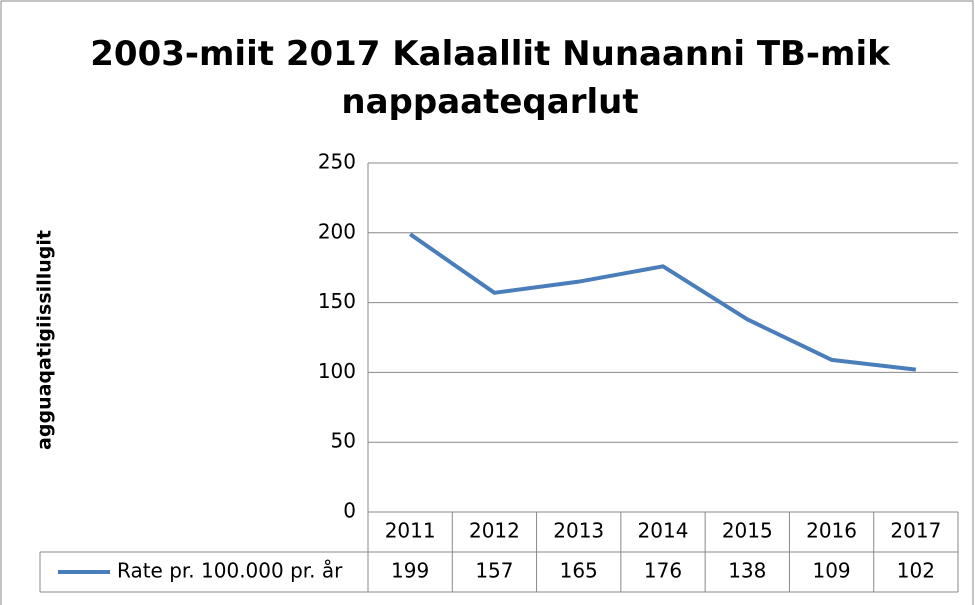 The height and width of the screenshot is (605, 975). What do you see at coordinates (831, 571) in the screenshot?
I see `data-table-value: 109` at bounding box center [831, 571].